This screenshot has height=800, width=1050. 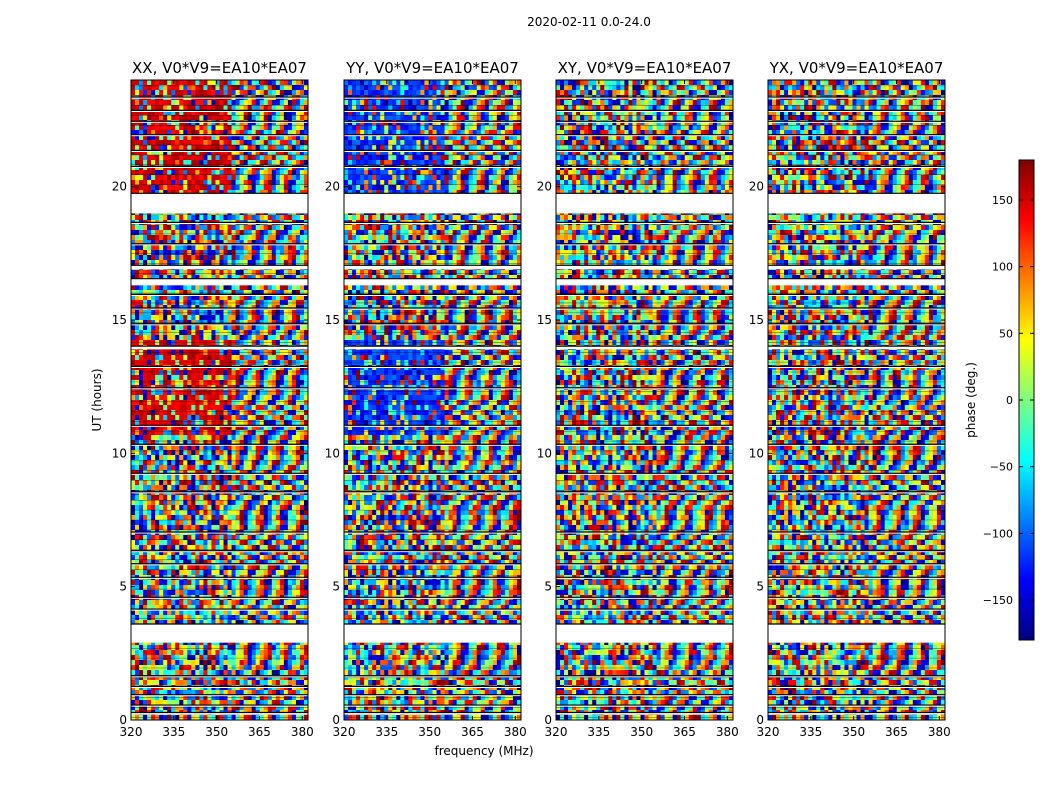 I want to click on colorbar: −150 −100 −50 0 50 100 150 phase (deg.), so click(x=999, y=400).